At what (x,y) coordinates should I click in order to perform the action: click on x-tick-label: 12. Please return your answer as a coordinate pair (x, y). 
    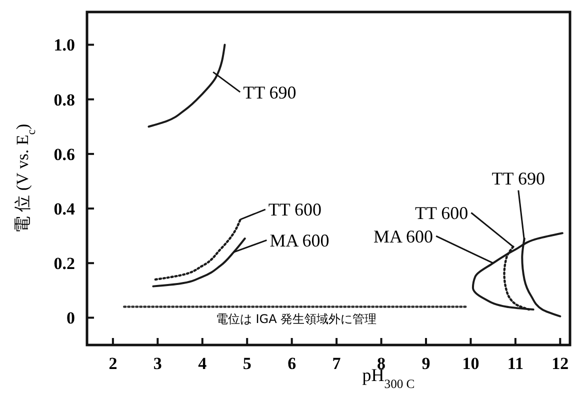
    Looking at the image, I should click on (560, 363).